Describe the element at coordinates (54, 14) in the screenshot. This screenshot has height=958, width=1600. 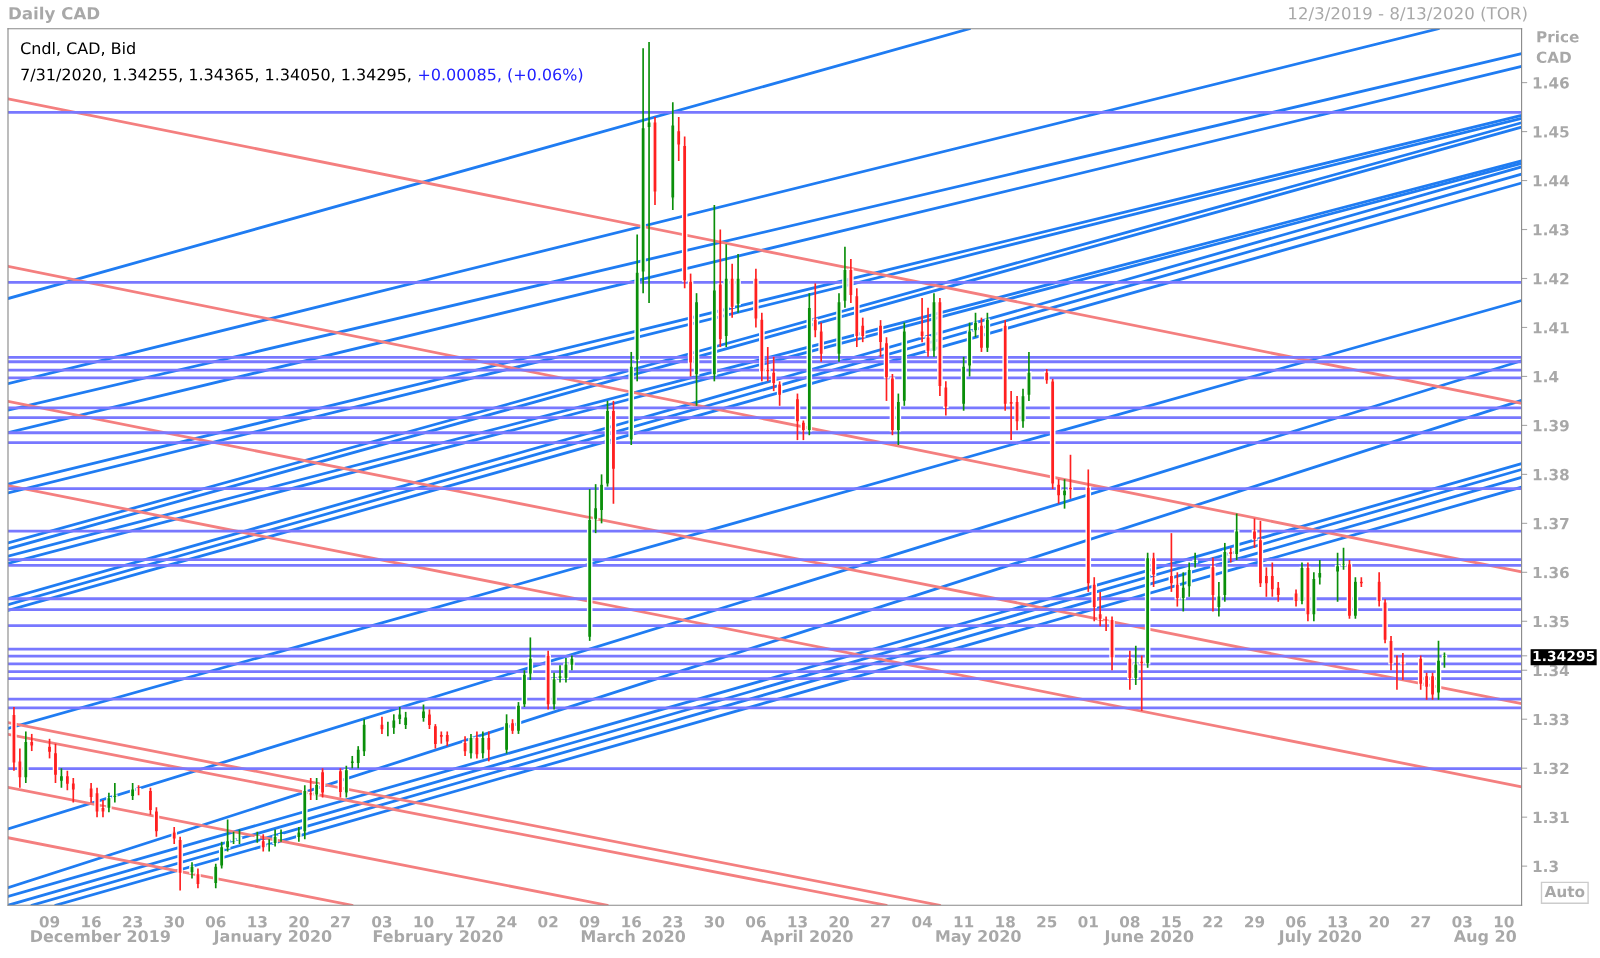
I see `chart-title: Daily CAD` at that location.